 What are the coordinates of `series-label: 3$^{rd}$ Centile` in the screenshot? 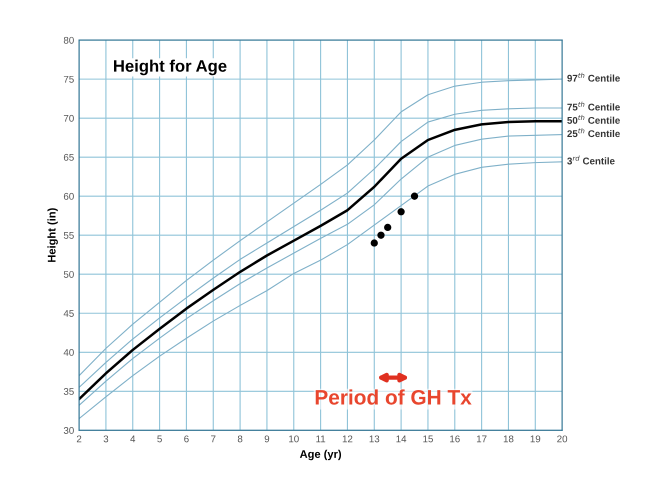 It's located at (591, 159).